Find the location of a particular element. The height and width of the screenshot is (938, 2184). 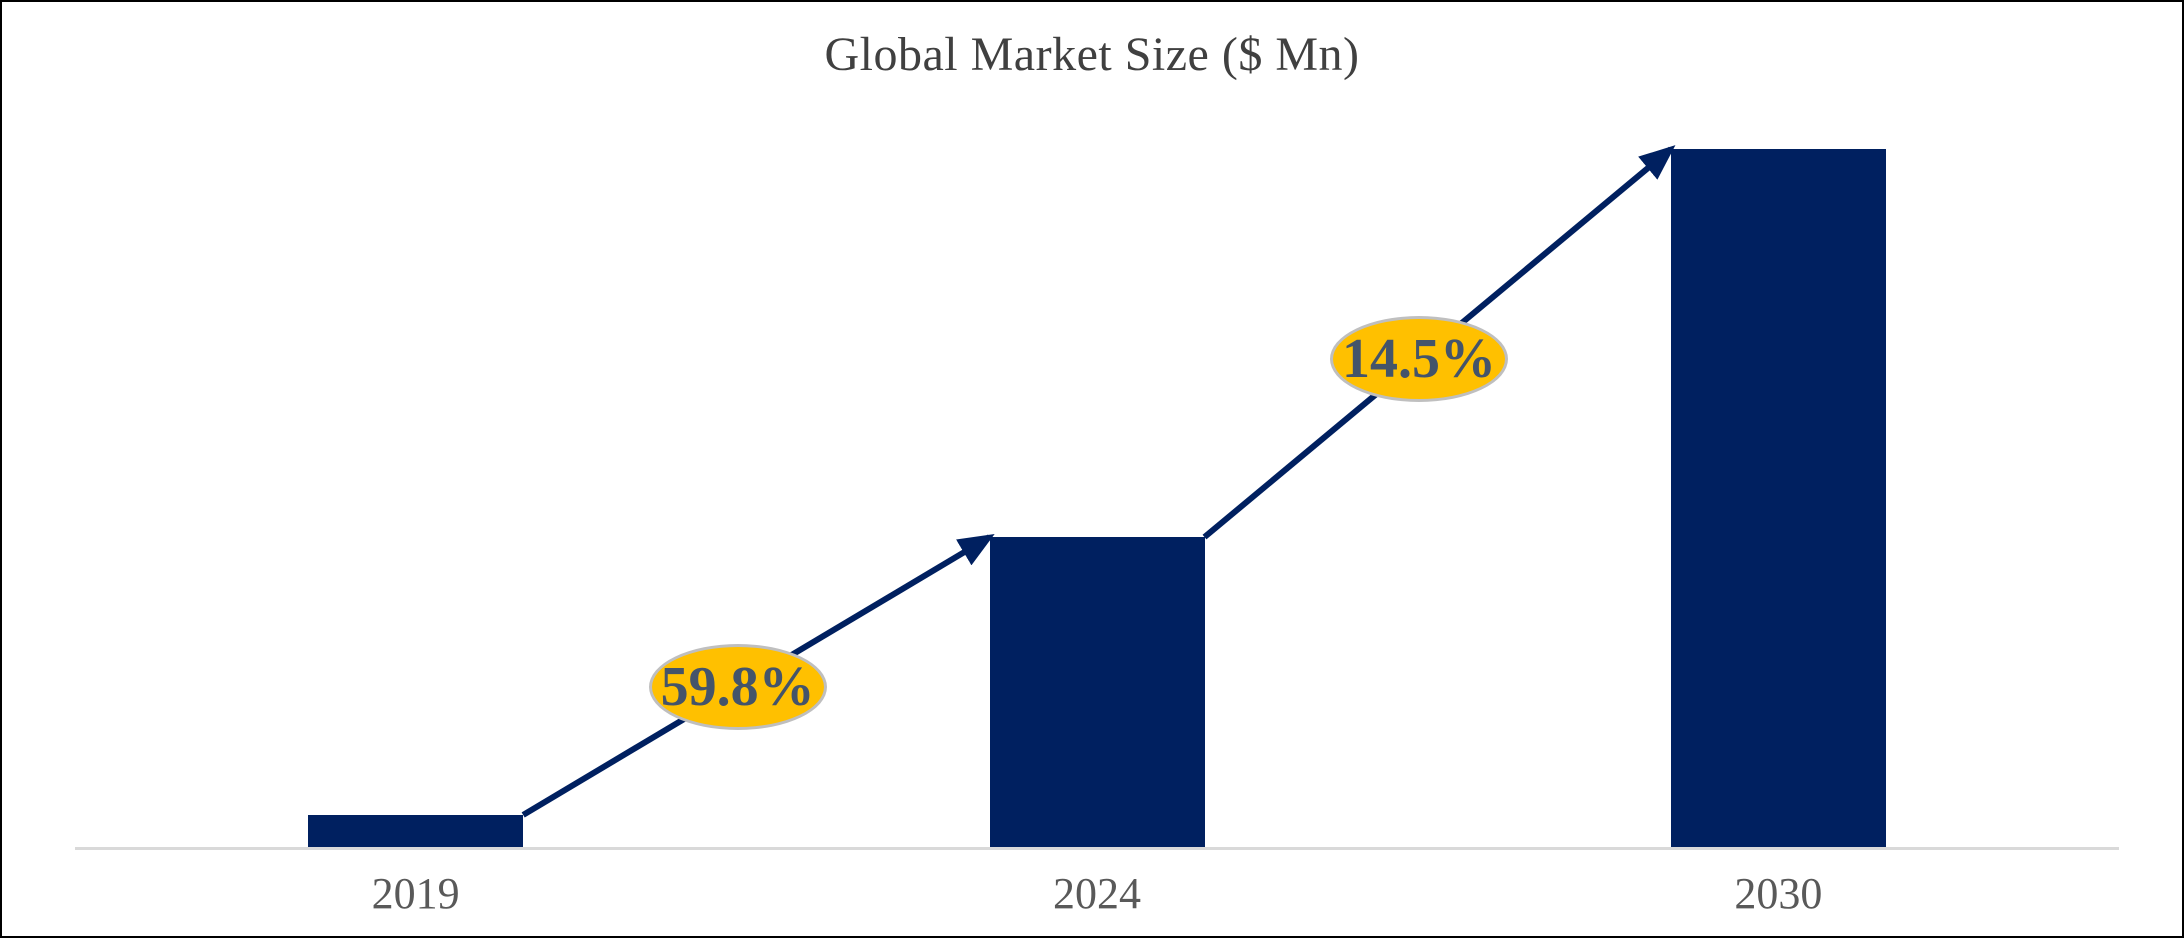

bar-2019 is located at coordinates (416, 830).